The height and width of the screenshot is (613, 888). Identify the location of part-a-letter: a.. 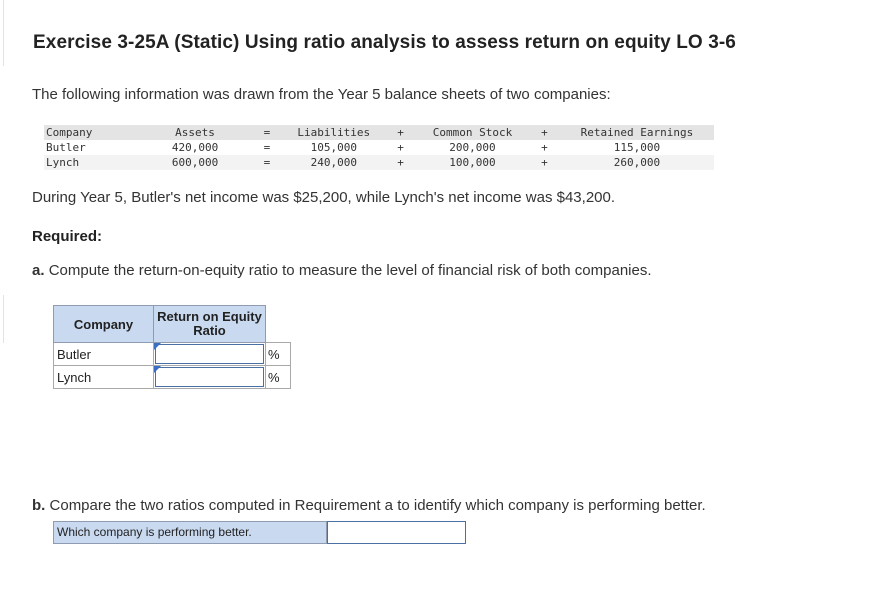
(38, 270).